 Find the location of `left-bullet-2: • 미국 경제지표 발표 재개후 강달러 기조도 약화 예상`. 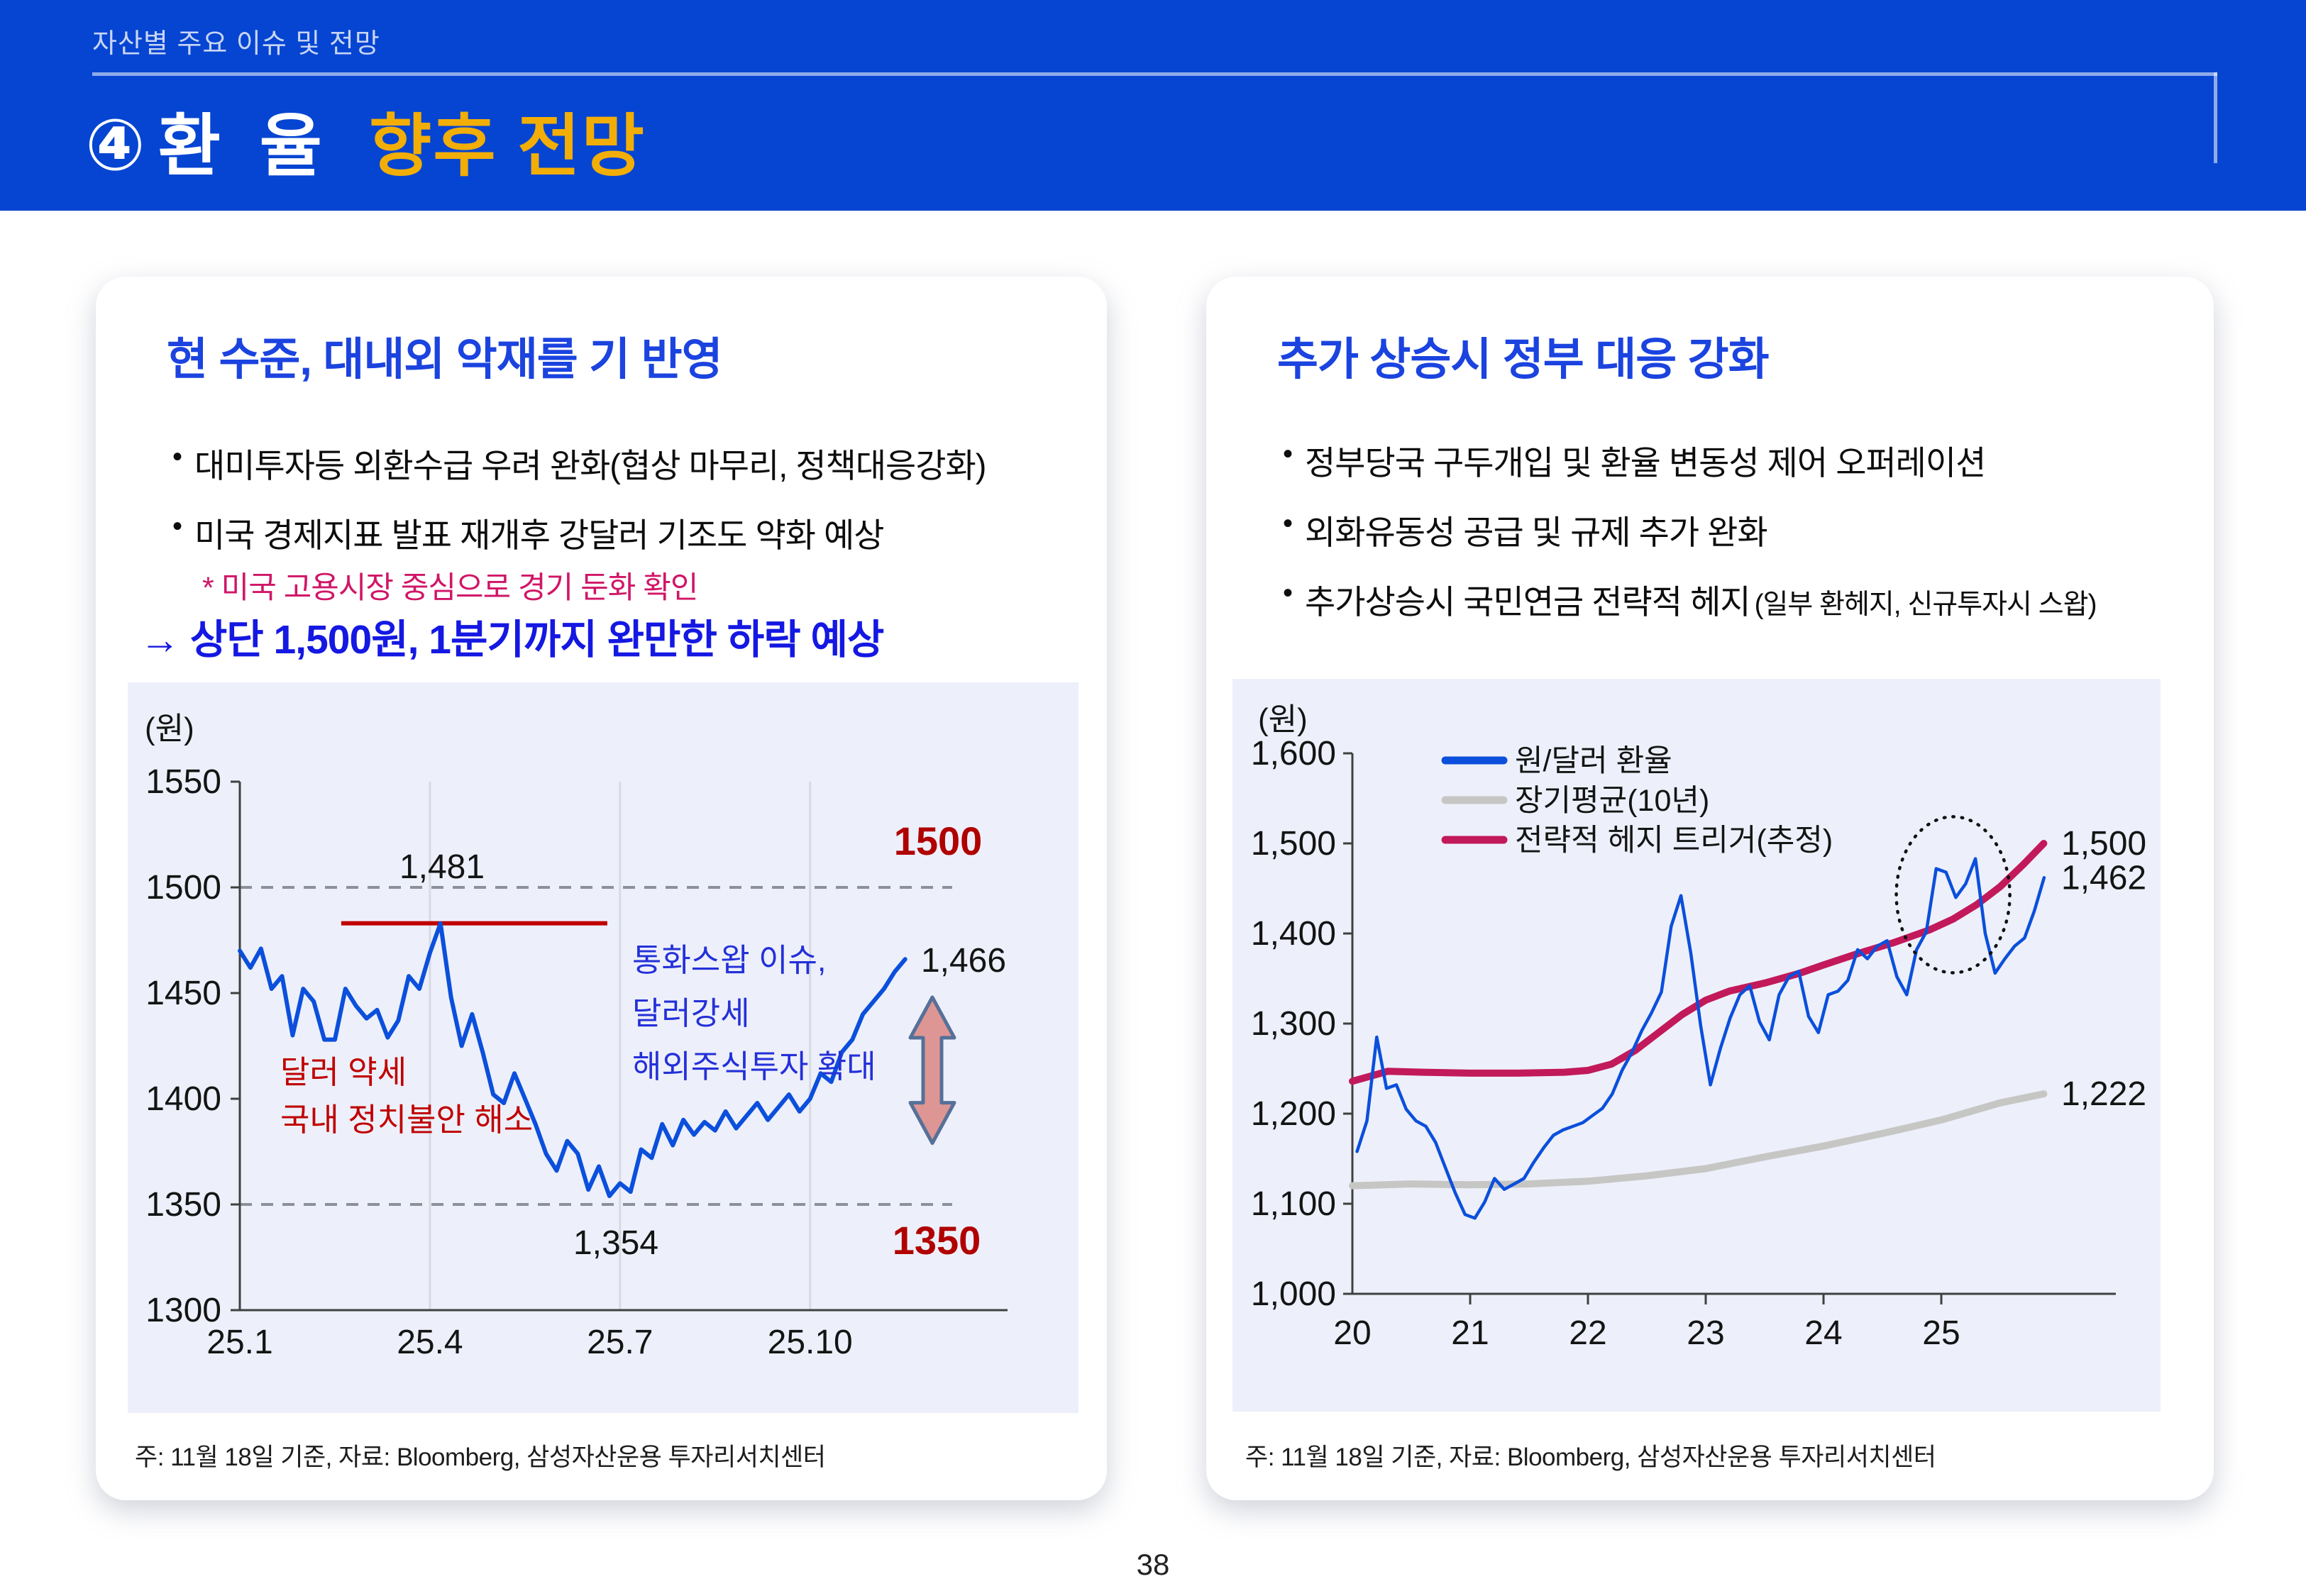

left-bullet-2: • 미국 경제지표 발표 재개후 강달러 기조도 약화 예상 is located at coordinates (623, 532).